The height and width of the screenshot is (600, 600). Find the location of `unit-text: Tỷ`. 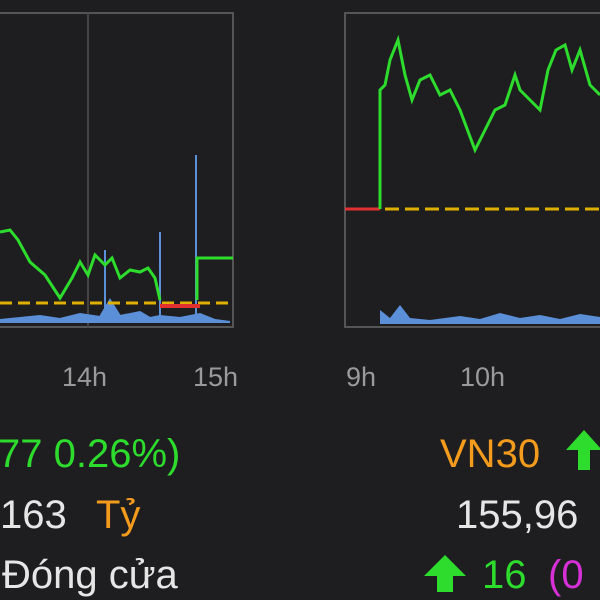

unit-text: Tỷ is located at coordinates (118, 515).